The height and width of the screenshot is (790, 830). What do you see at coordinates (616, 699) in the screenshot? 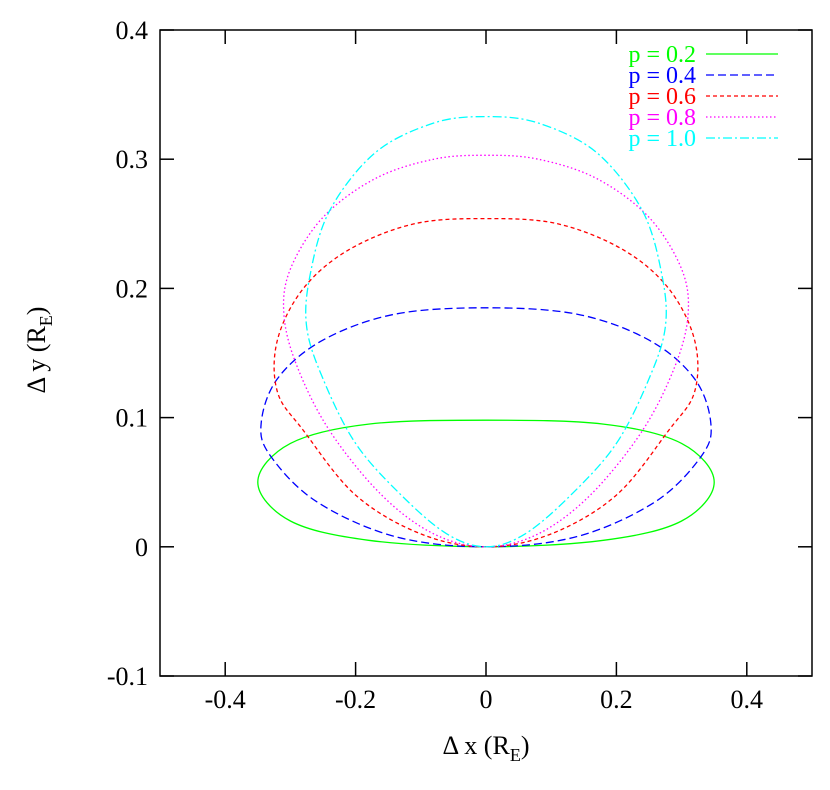
I see `x-tick-label: 0.2` at bounding box center [616, 699].